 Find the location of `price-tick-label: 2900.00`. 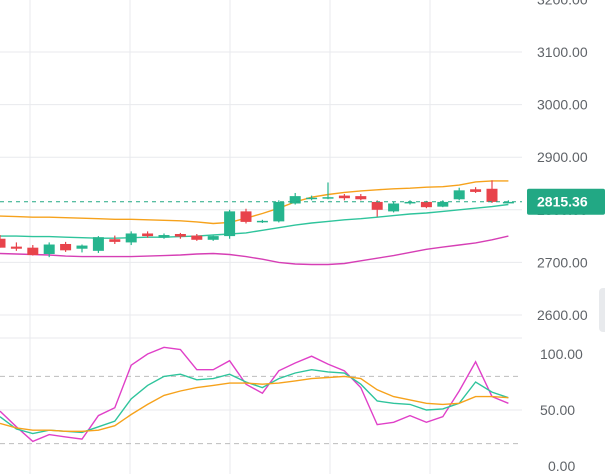

price-tick-label: 2900.00 is located at coordinates (562, 157).